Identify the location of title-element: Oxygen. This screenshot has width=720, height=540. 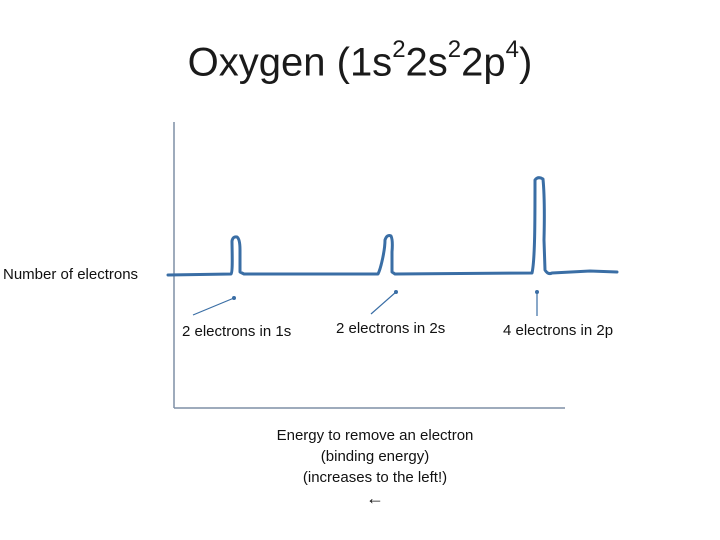
(256, 62).